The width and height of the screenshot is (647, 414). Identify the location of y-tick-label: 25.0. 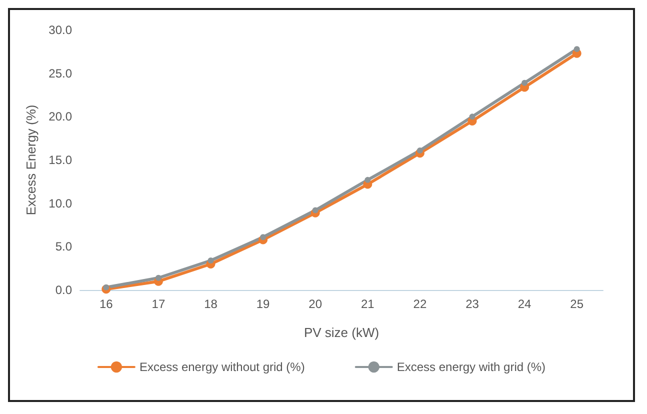
(60, 73).